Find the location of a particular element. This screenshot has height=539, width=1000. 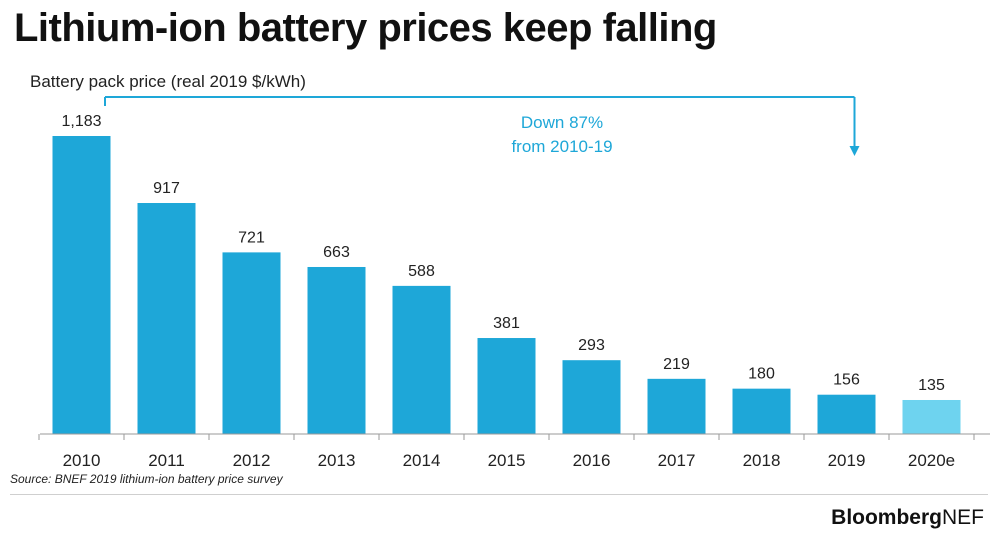

tick-label-2010: 2010 is located at coordinates (82, 460).